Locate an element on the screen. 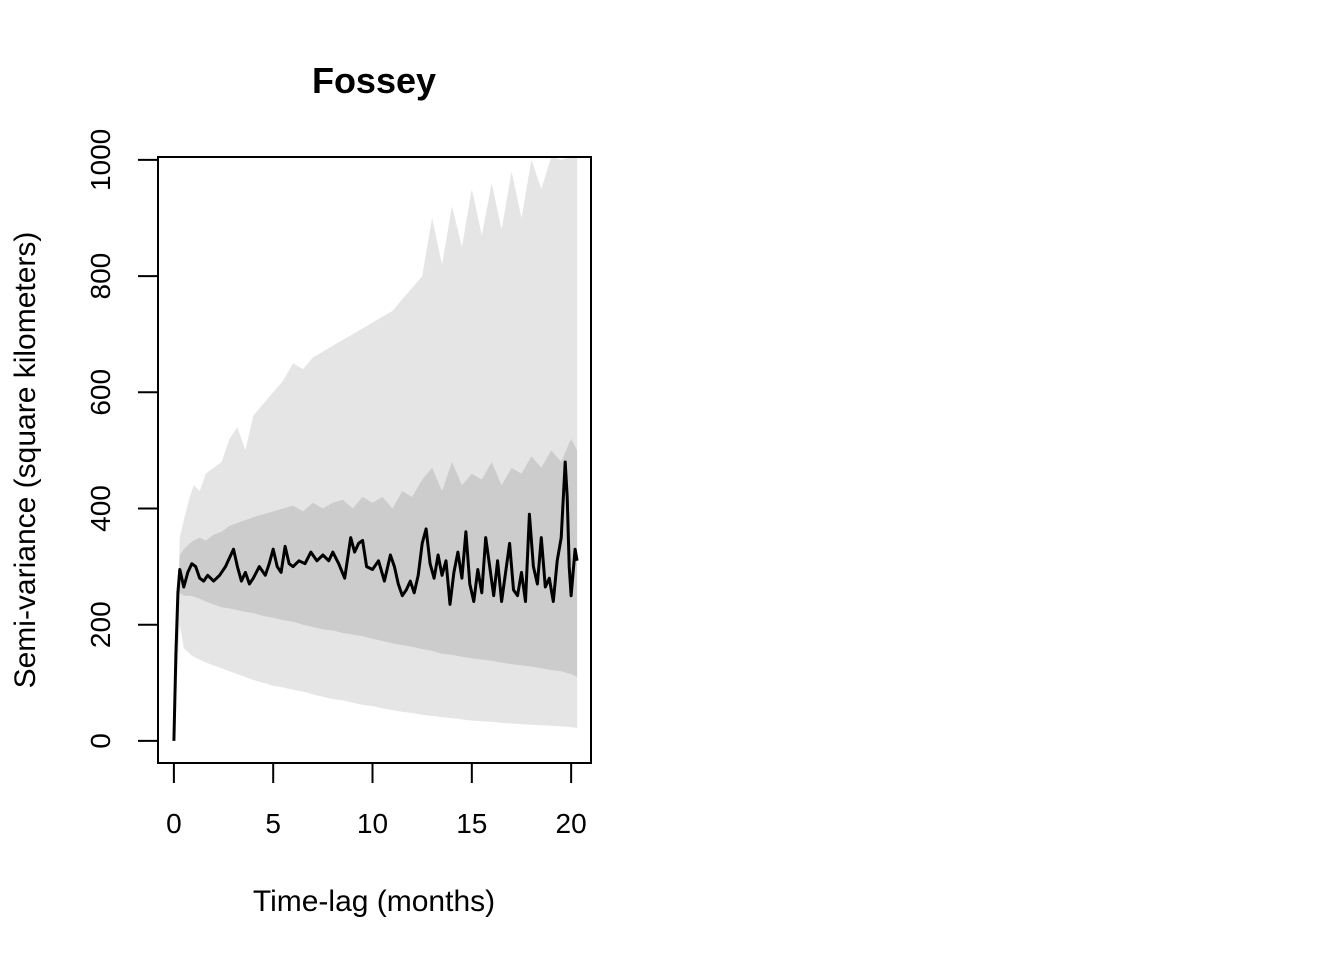 The image size is (1344, 960). x-tick-label: 0 is located at coordinates (174, 823).